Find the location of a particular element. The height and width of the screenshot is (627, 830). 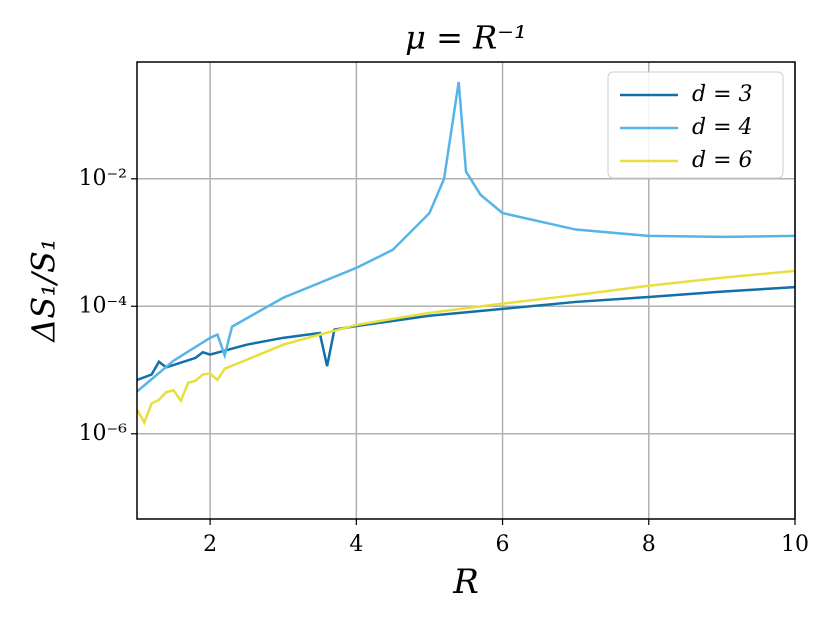

x-tick-label: 2 is located at coordinates (210, 544).